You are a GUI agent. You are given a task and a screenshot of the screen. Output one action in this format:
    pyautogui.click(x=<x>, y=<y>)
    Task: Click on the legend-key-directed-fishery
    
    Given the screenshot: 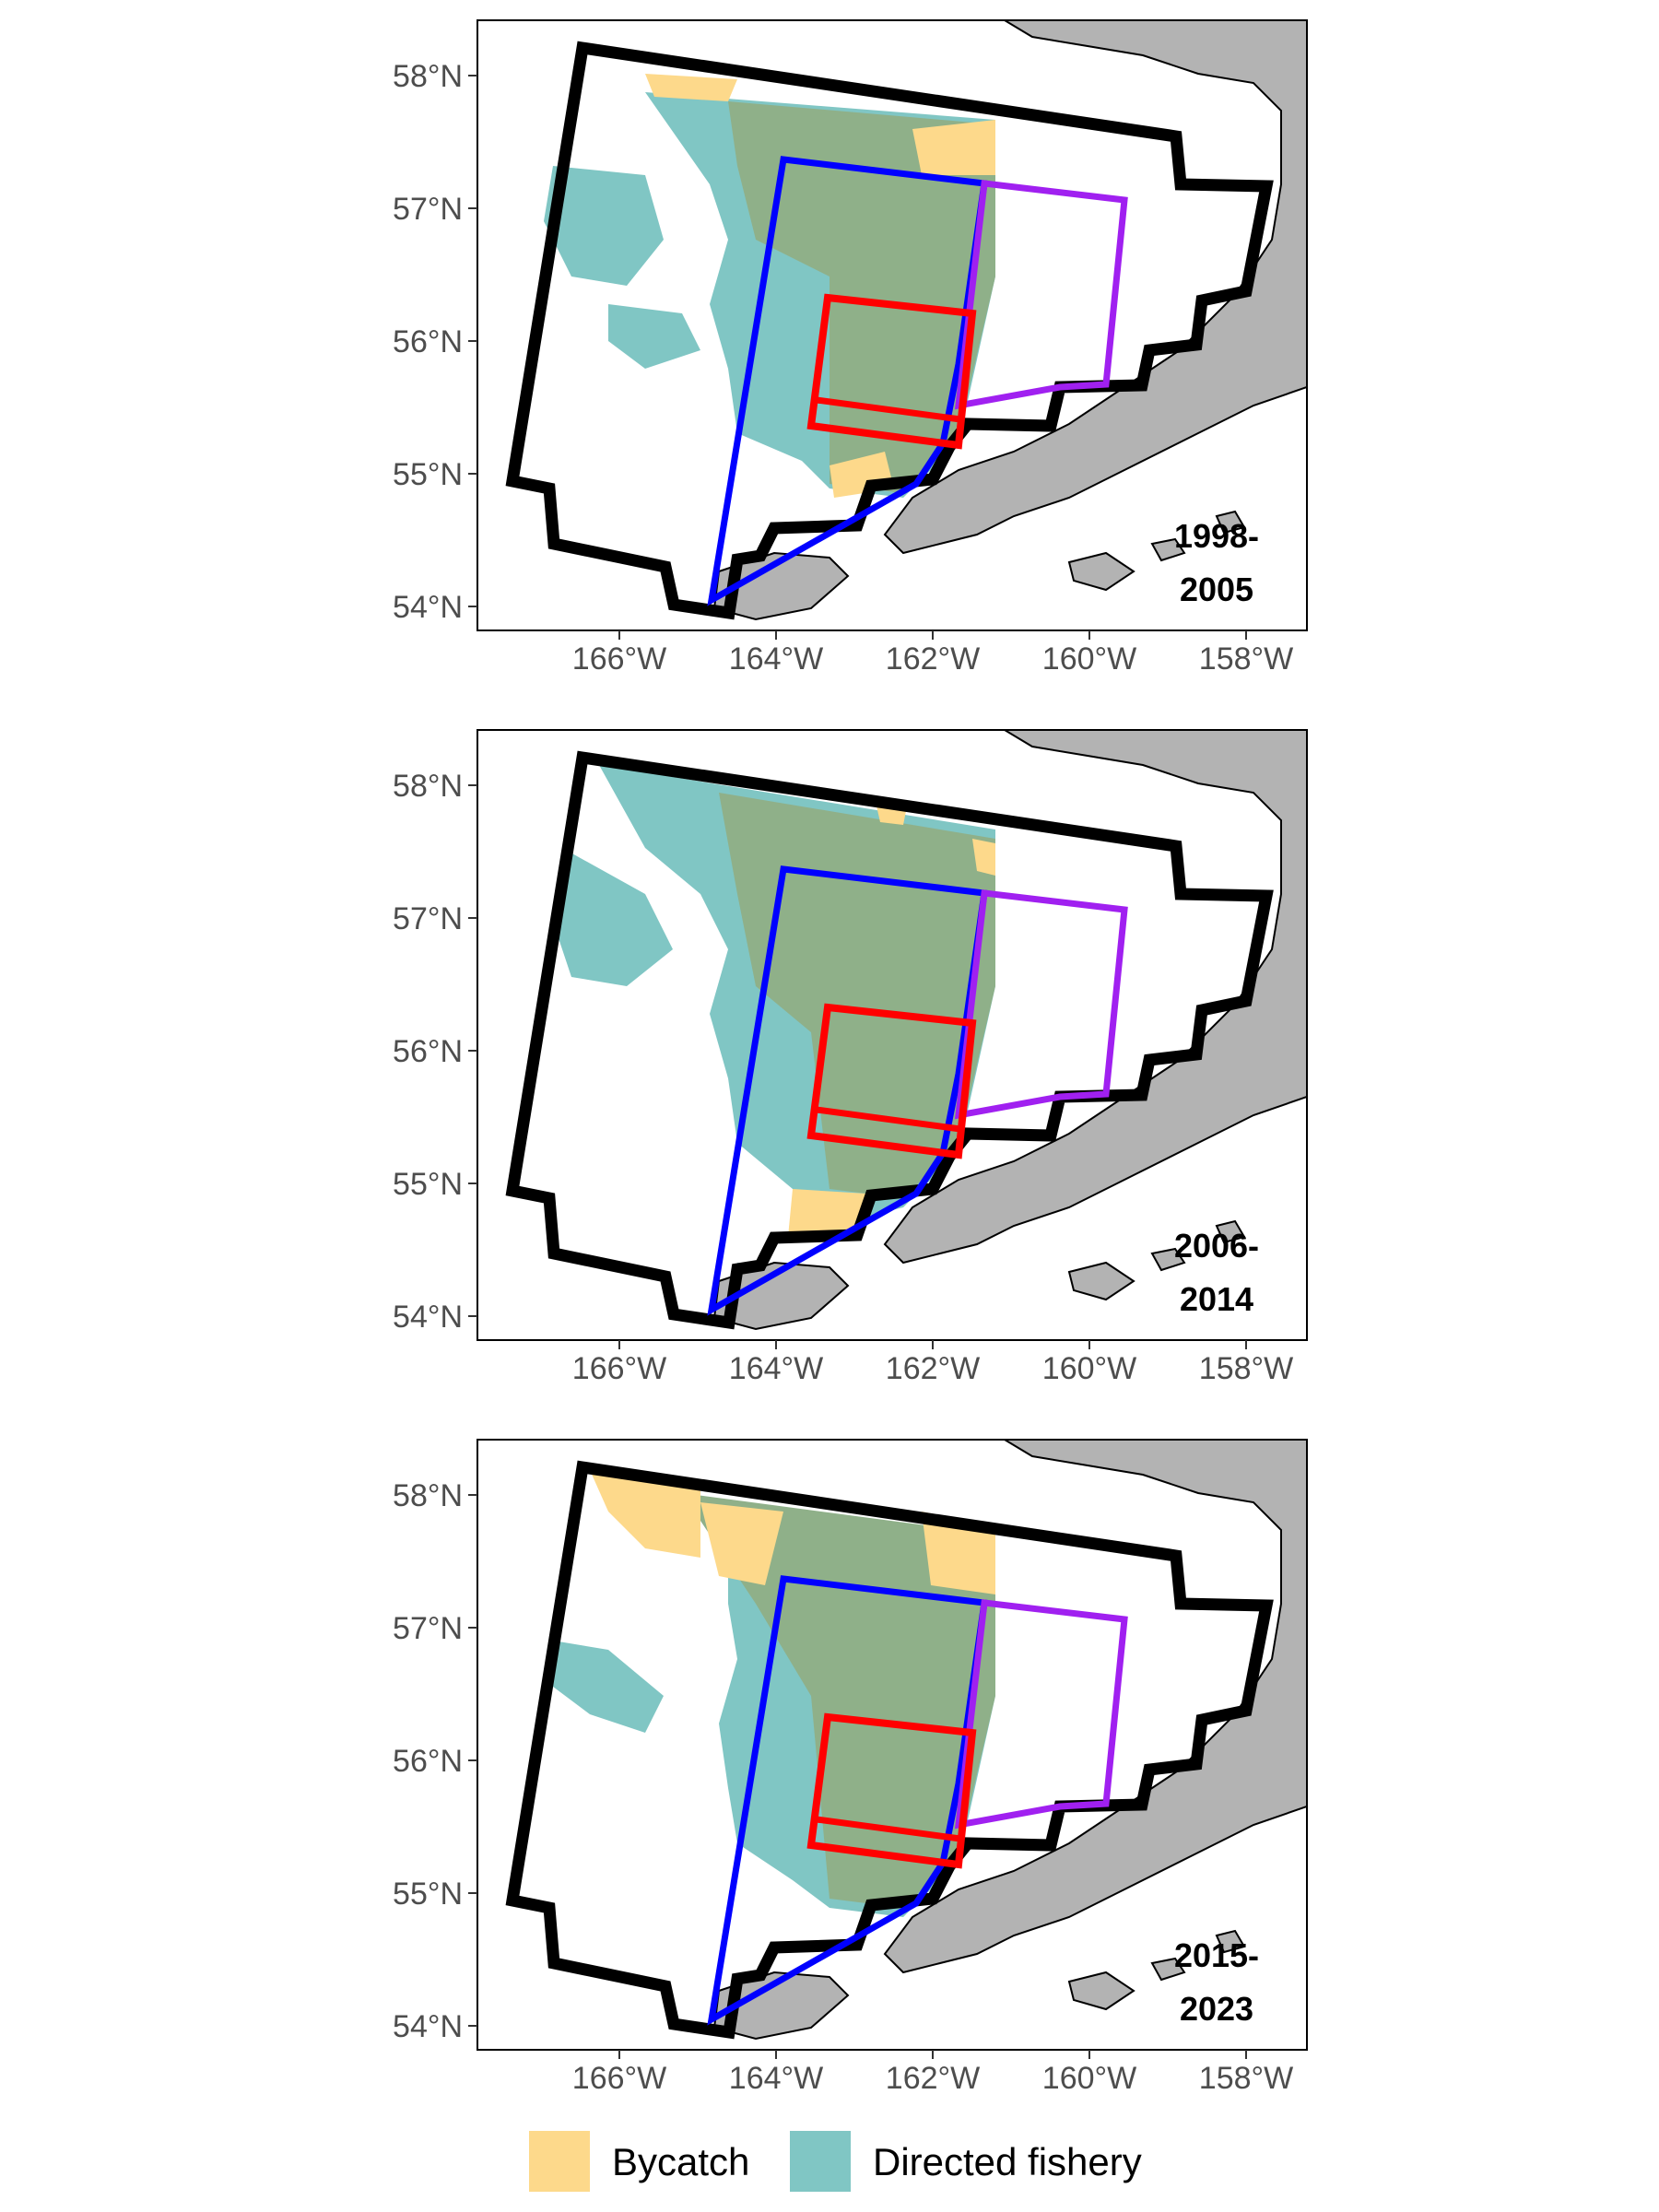 What is the action you would take?
    pyautogui.click(x=820, y=2161)
    